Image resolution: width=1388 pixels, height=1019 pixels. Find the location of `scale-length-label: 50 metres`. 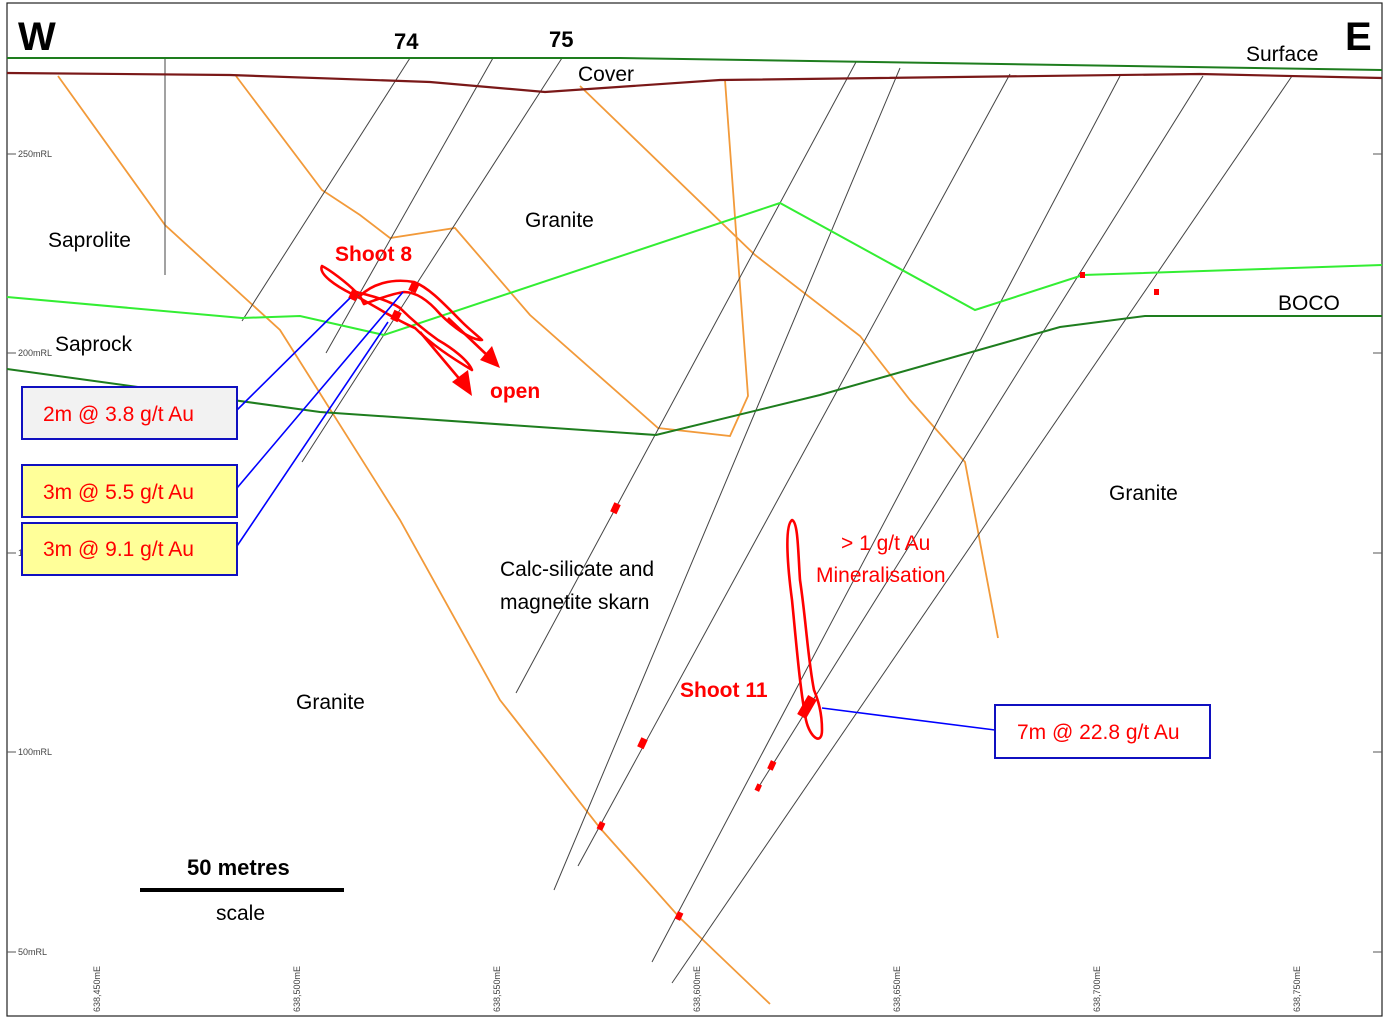

scale-length-label: 50 metres is located at coordinates (238, 867).